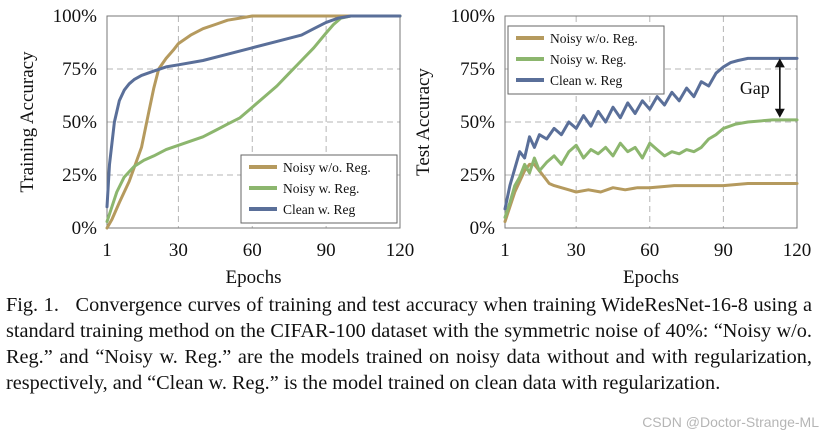 This screenshot has height=444, width=829. I want to click on watermark: CSDN @Doctor-Strange-ML, so click(730, 422).